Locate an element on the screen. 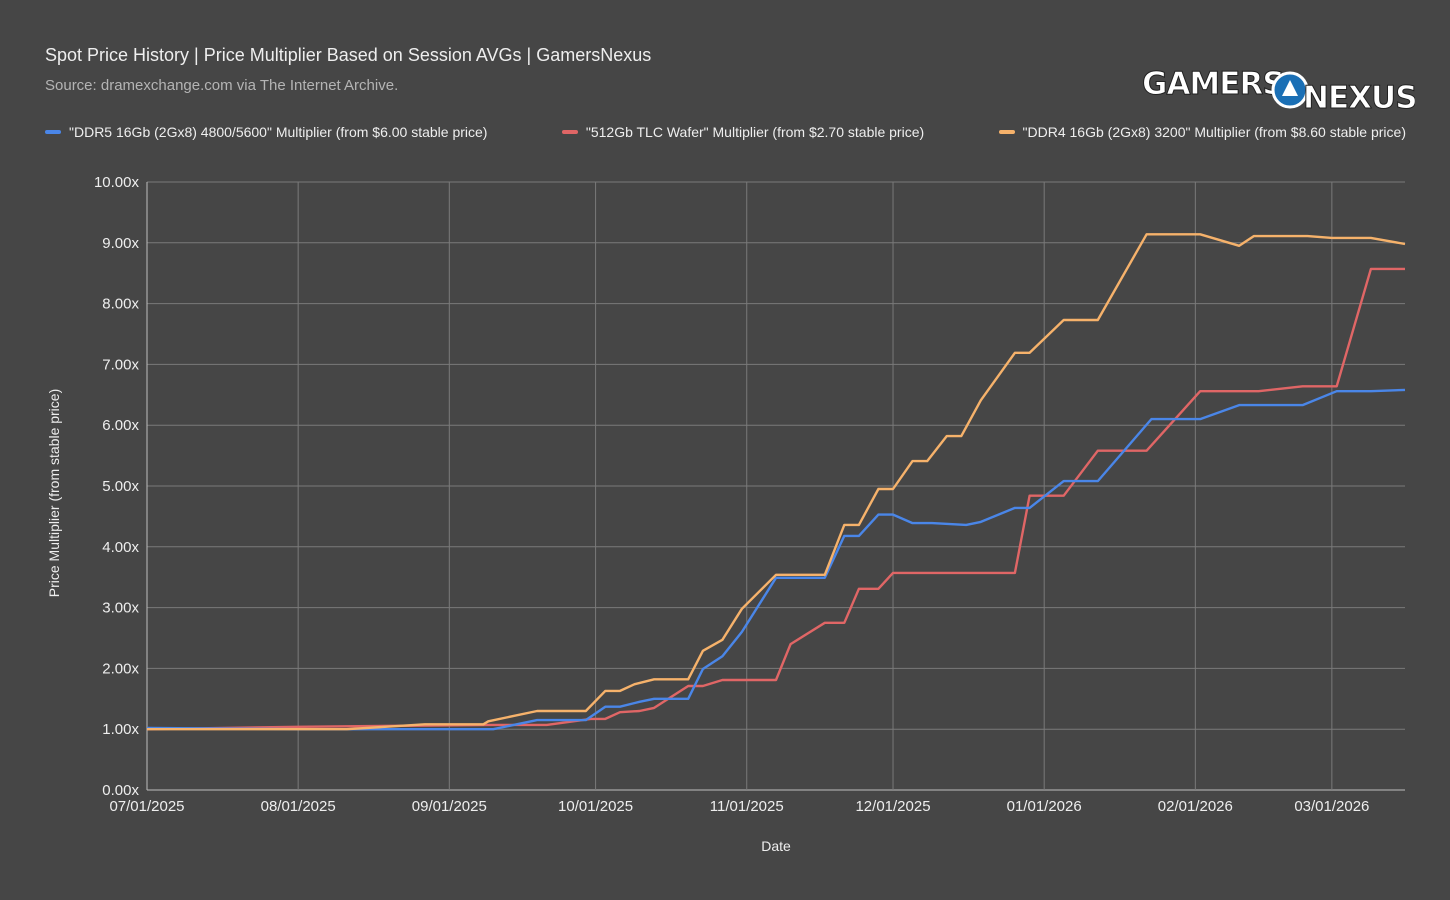  svg-text: NEXUS is located at coordinates (1359, 97).